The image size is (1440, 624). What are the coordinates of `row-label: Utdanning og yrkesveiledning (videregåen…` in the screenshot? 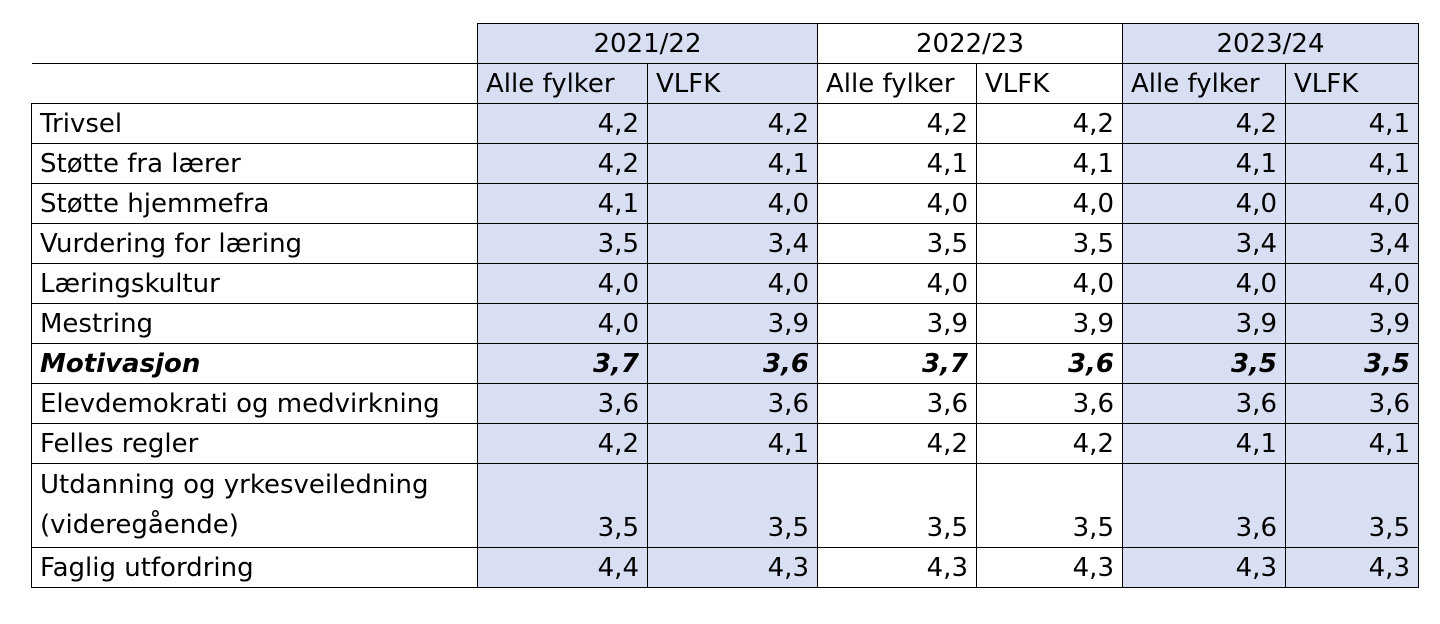 It's located at (254, 505).